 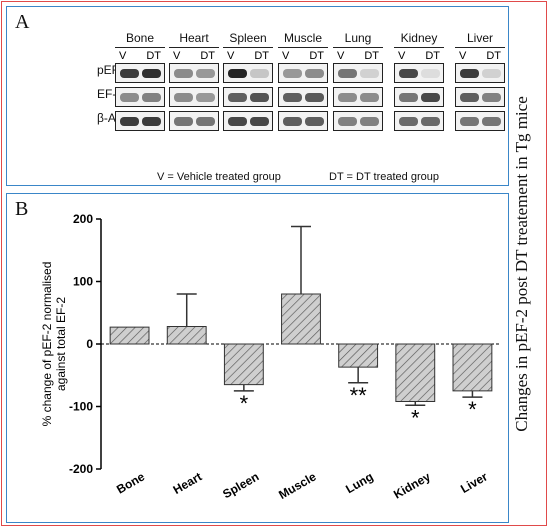 I want to click on blot-muscle-actin, so click(x=303, y=121).